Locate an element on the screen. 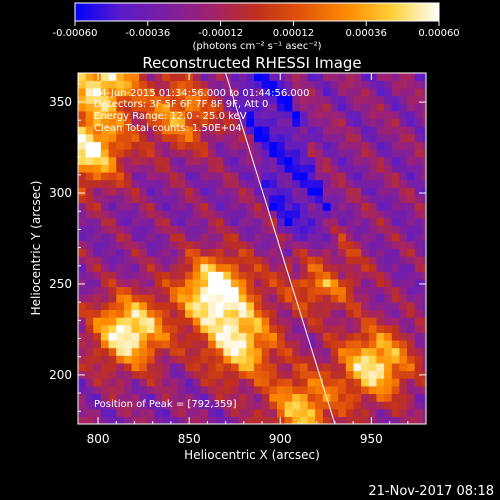 The width and height of the screenshot is (500, 500). y-axis-title: Heliocentric Y (arcsec) is located at coordinates (36, 248).